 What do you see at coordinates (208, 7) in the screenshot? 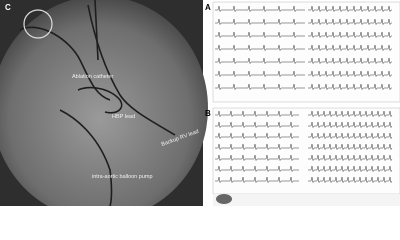
I see `panel-label: A` at bounding box center [208, 7].